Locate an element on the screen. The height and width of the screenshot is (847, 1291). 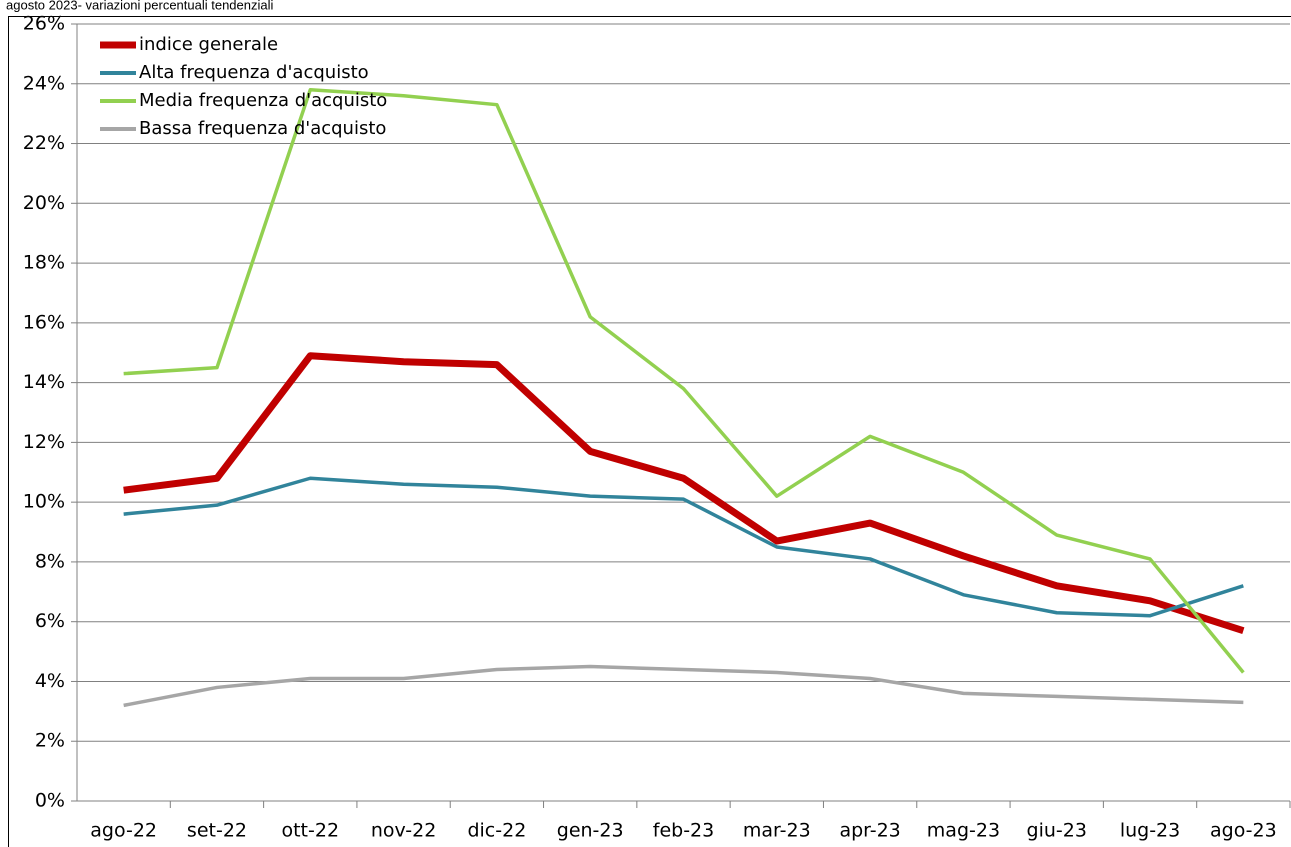
y-tick-label: 8% is located at coordinates (50, 561).